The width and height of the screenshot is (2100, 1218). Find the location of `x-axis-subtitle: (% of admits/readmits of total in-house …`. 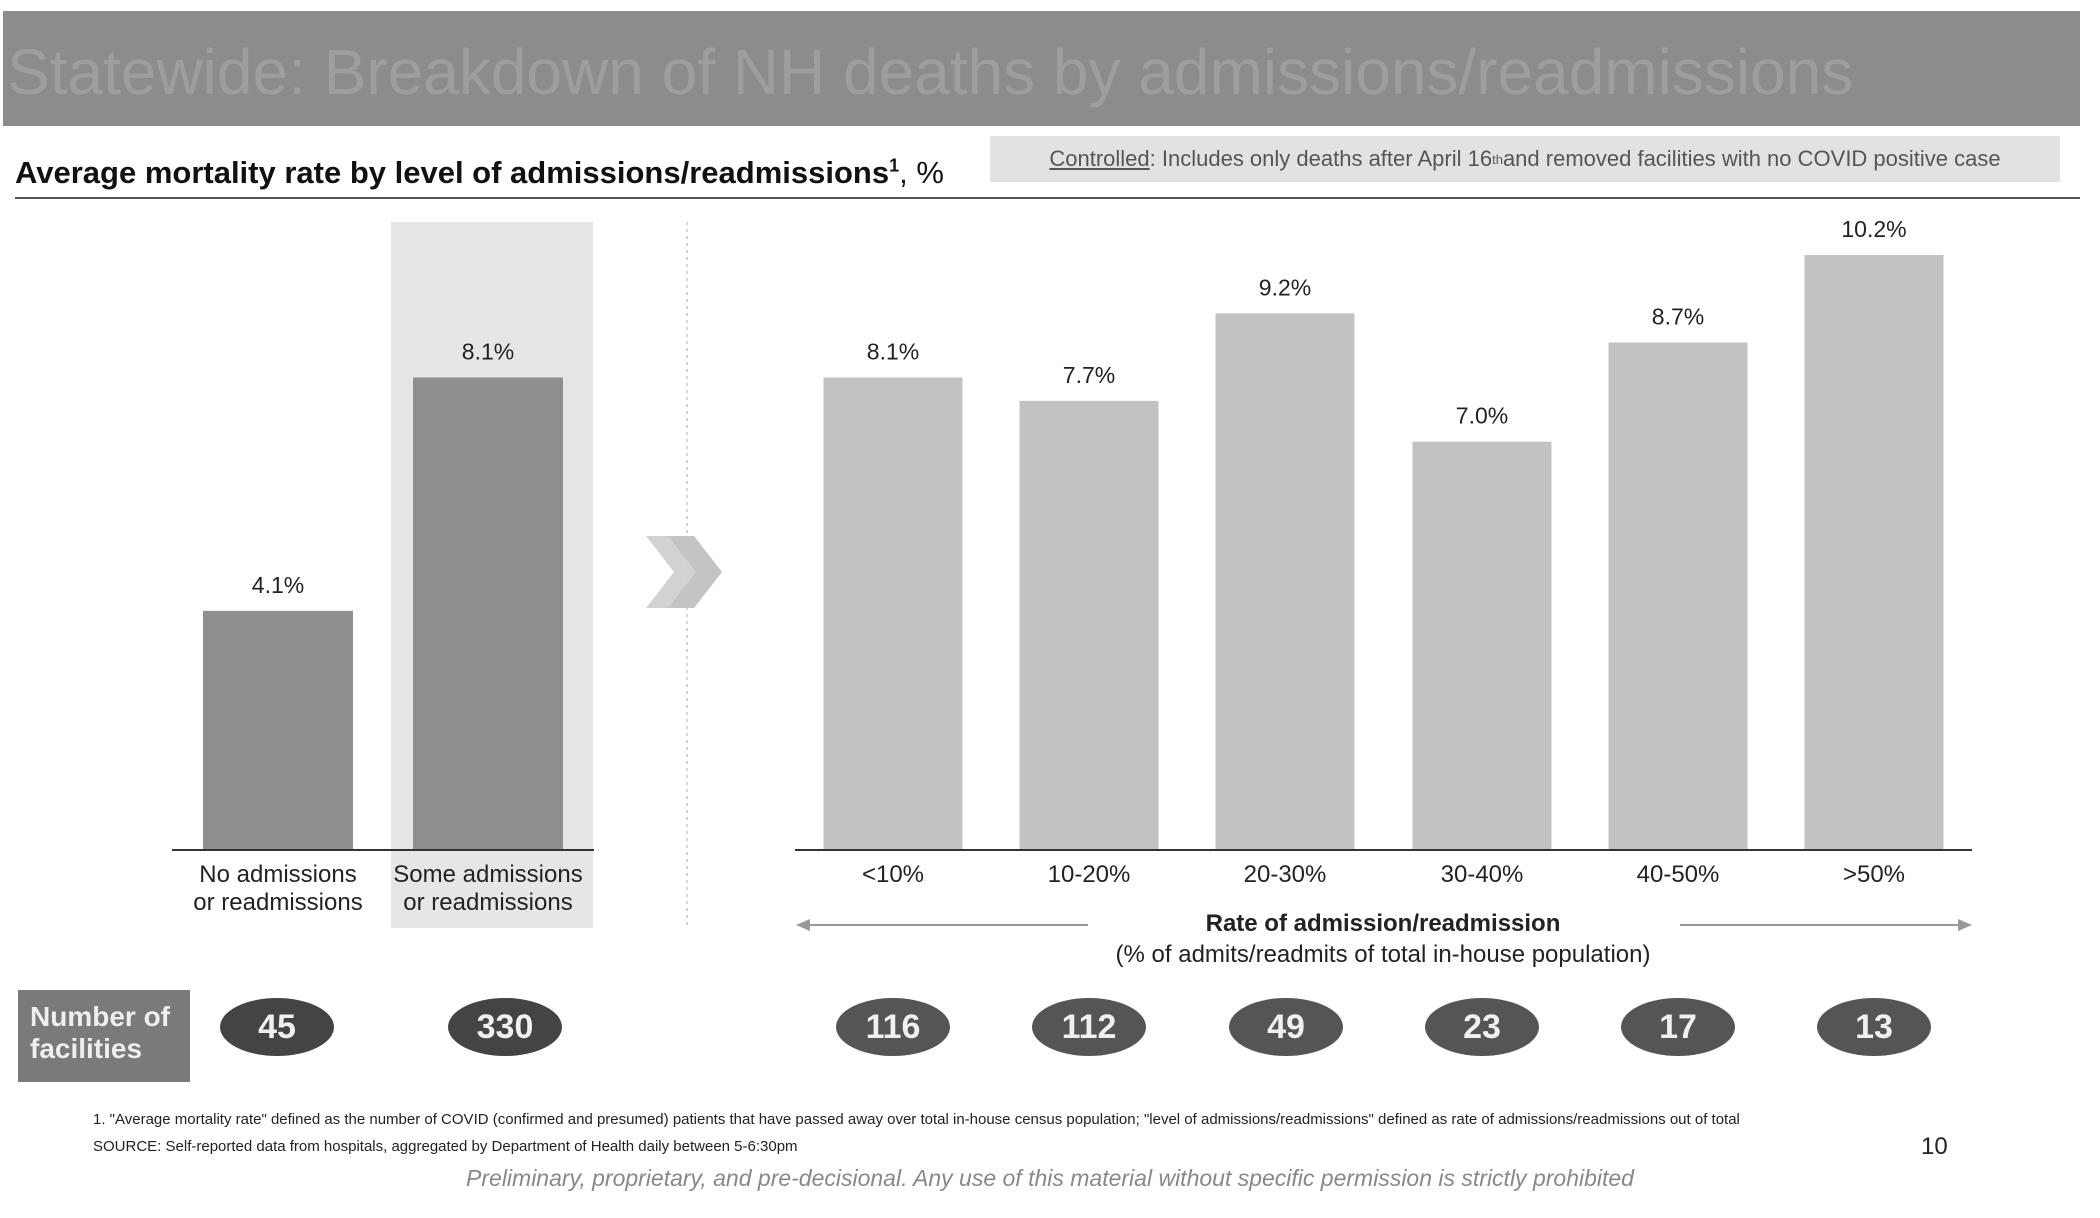

x-axis-subtitle: (% of admits/readmits of total in-house … is located at coordinates (1383, 954).